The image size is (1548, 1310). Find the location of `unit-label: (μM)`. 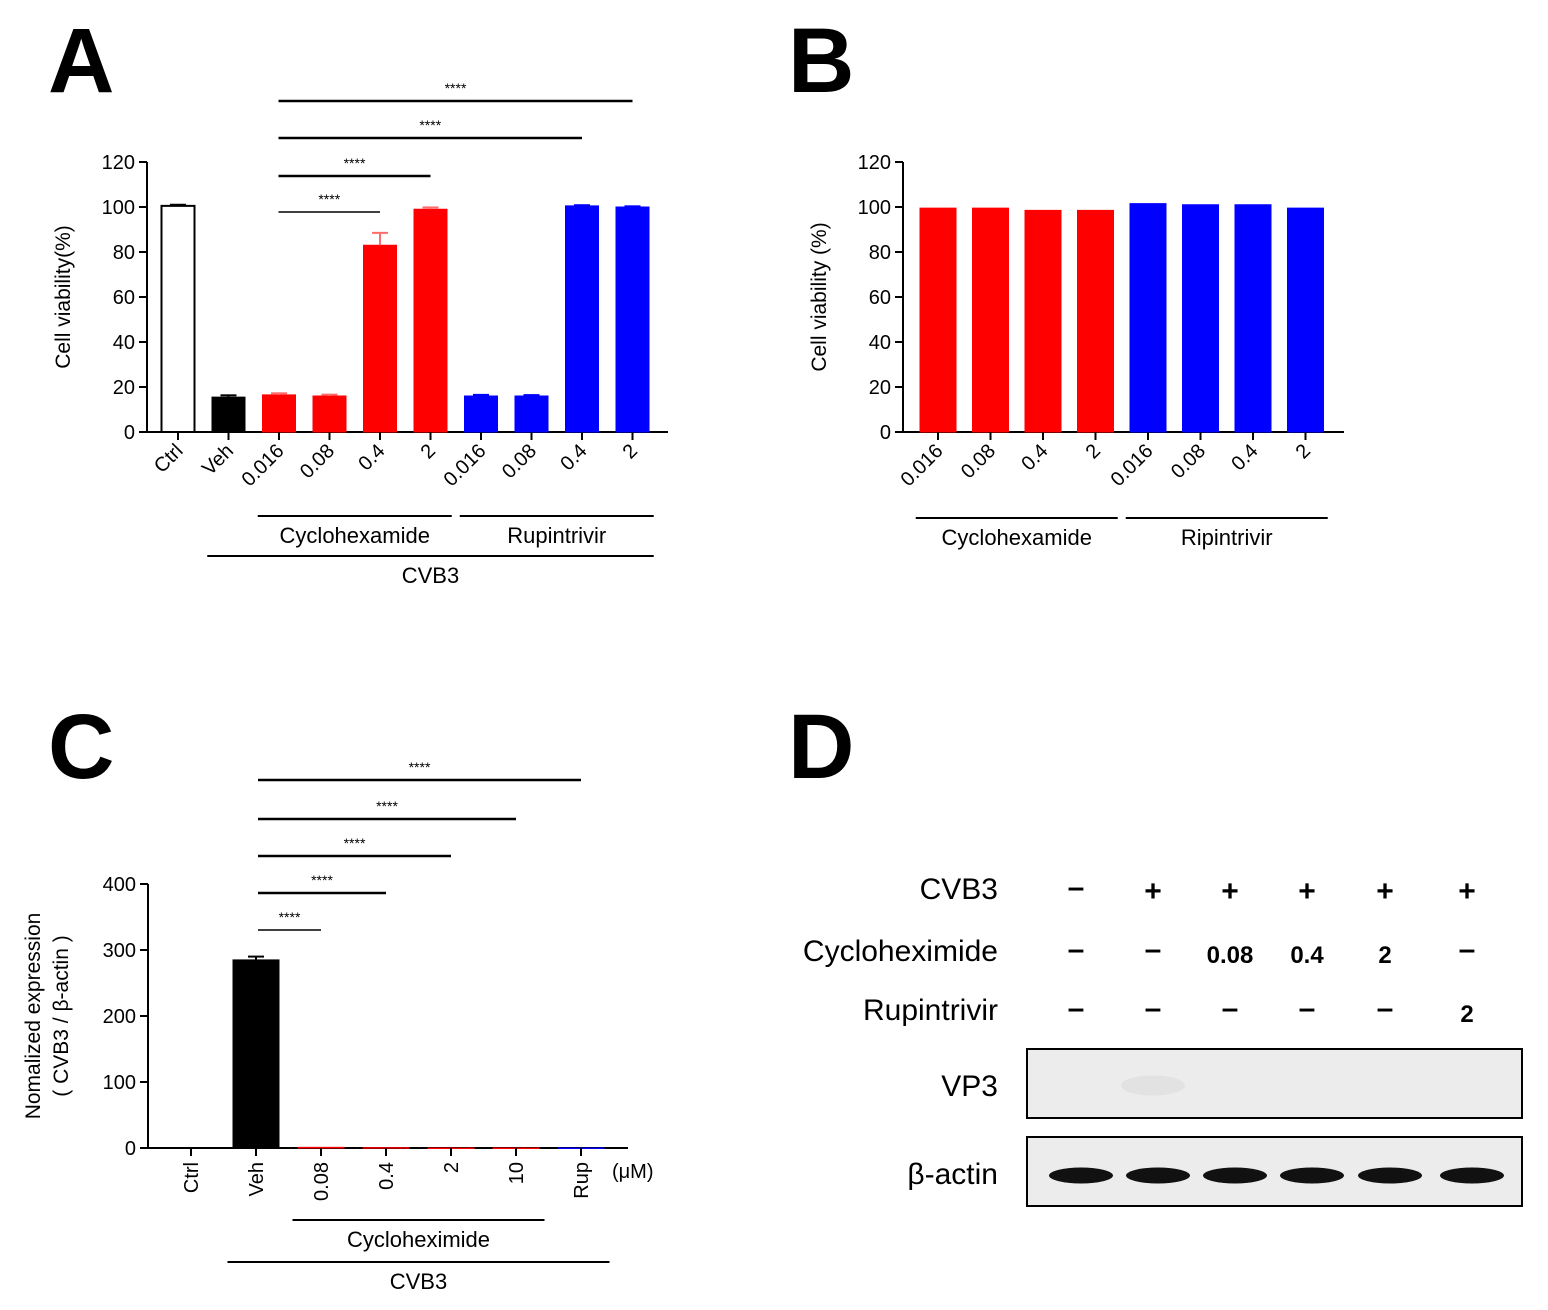

unit-label: (μM) is located at coordinates (633, 1172).